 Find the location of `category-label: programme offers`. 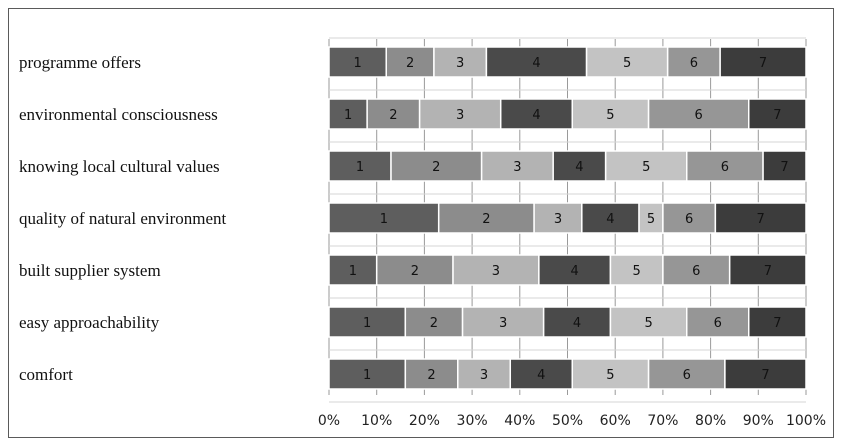

category-label: programme offers is located at coordinates (80, 62).